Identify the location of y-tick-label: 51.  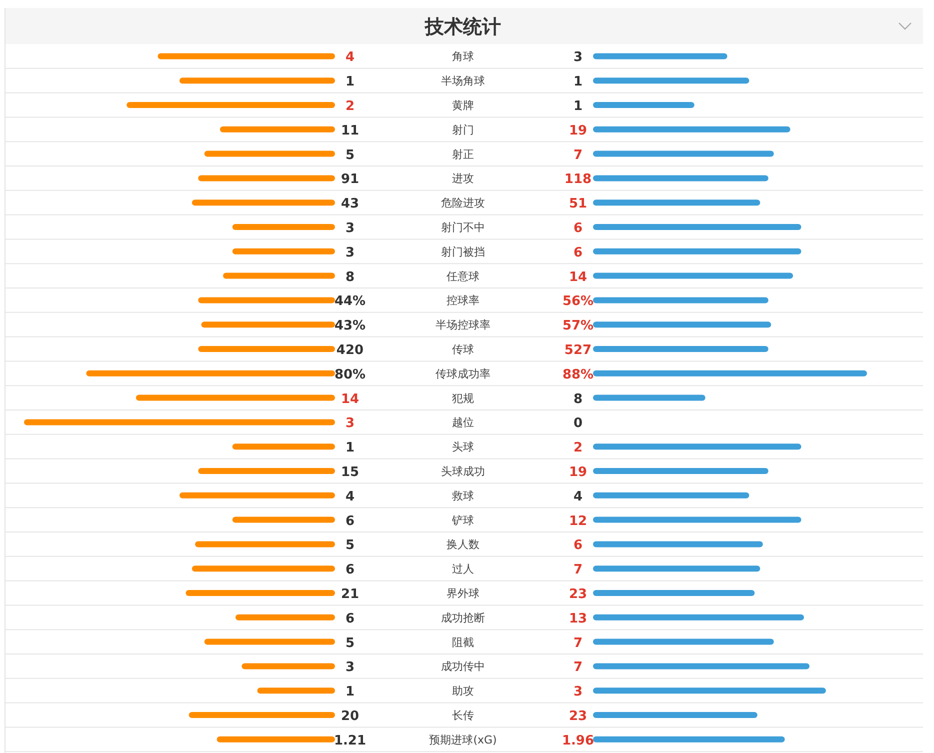
(578, 204).